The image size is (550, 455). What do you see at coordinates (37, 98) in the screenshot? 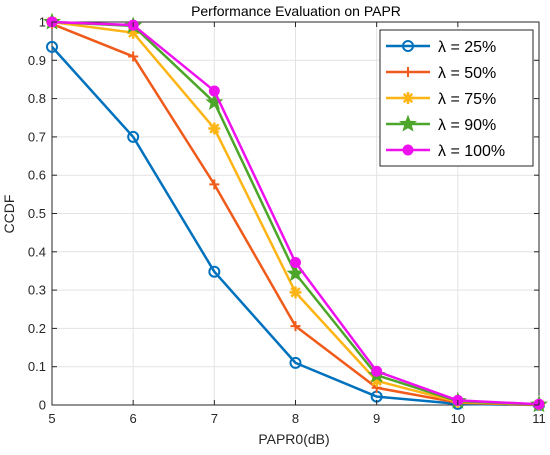
I see `y-tick-label-8: 0.8` at bounding box center [37, 98].